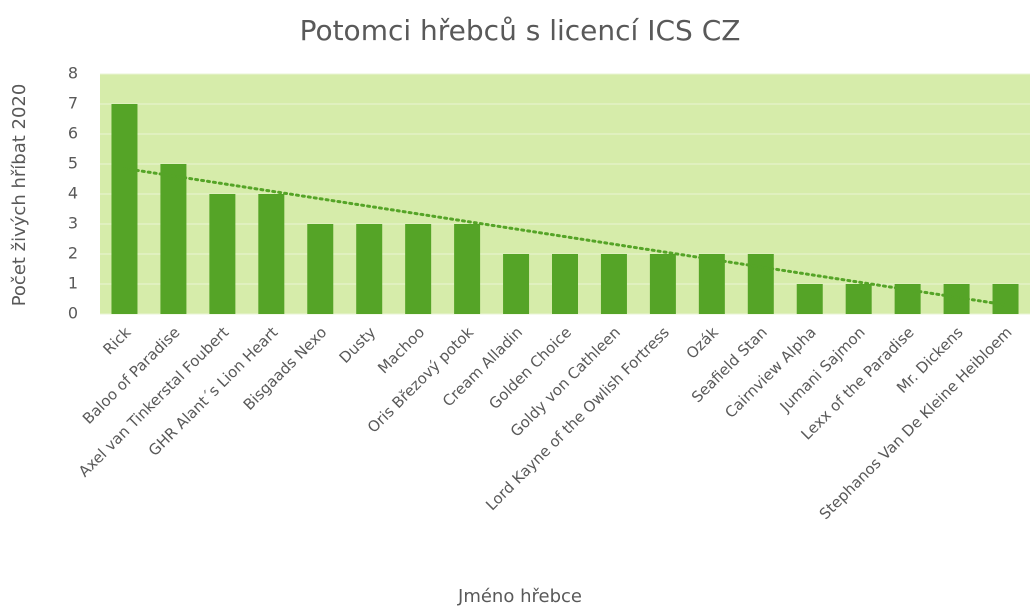 The image size is (1034, 607). What do you see at coordinates (577, 418) in the screenshot?
I see `x-tick-label: Lord Kayne of the Owlish Fortress` at bounding box center [577, 418].